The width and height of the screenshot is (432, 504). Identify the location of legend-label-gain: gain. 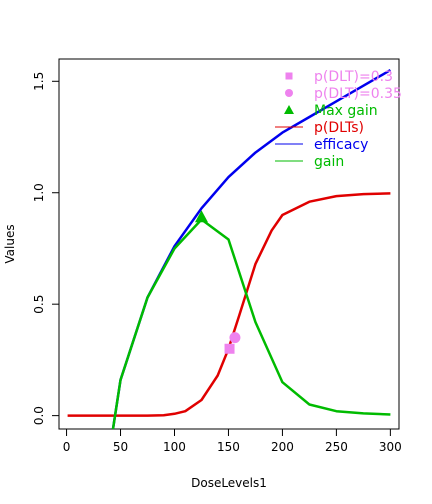
(329, 162).